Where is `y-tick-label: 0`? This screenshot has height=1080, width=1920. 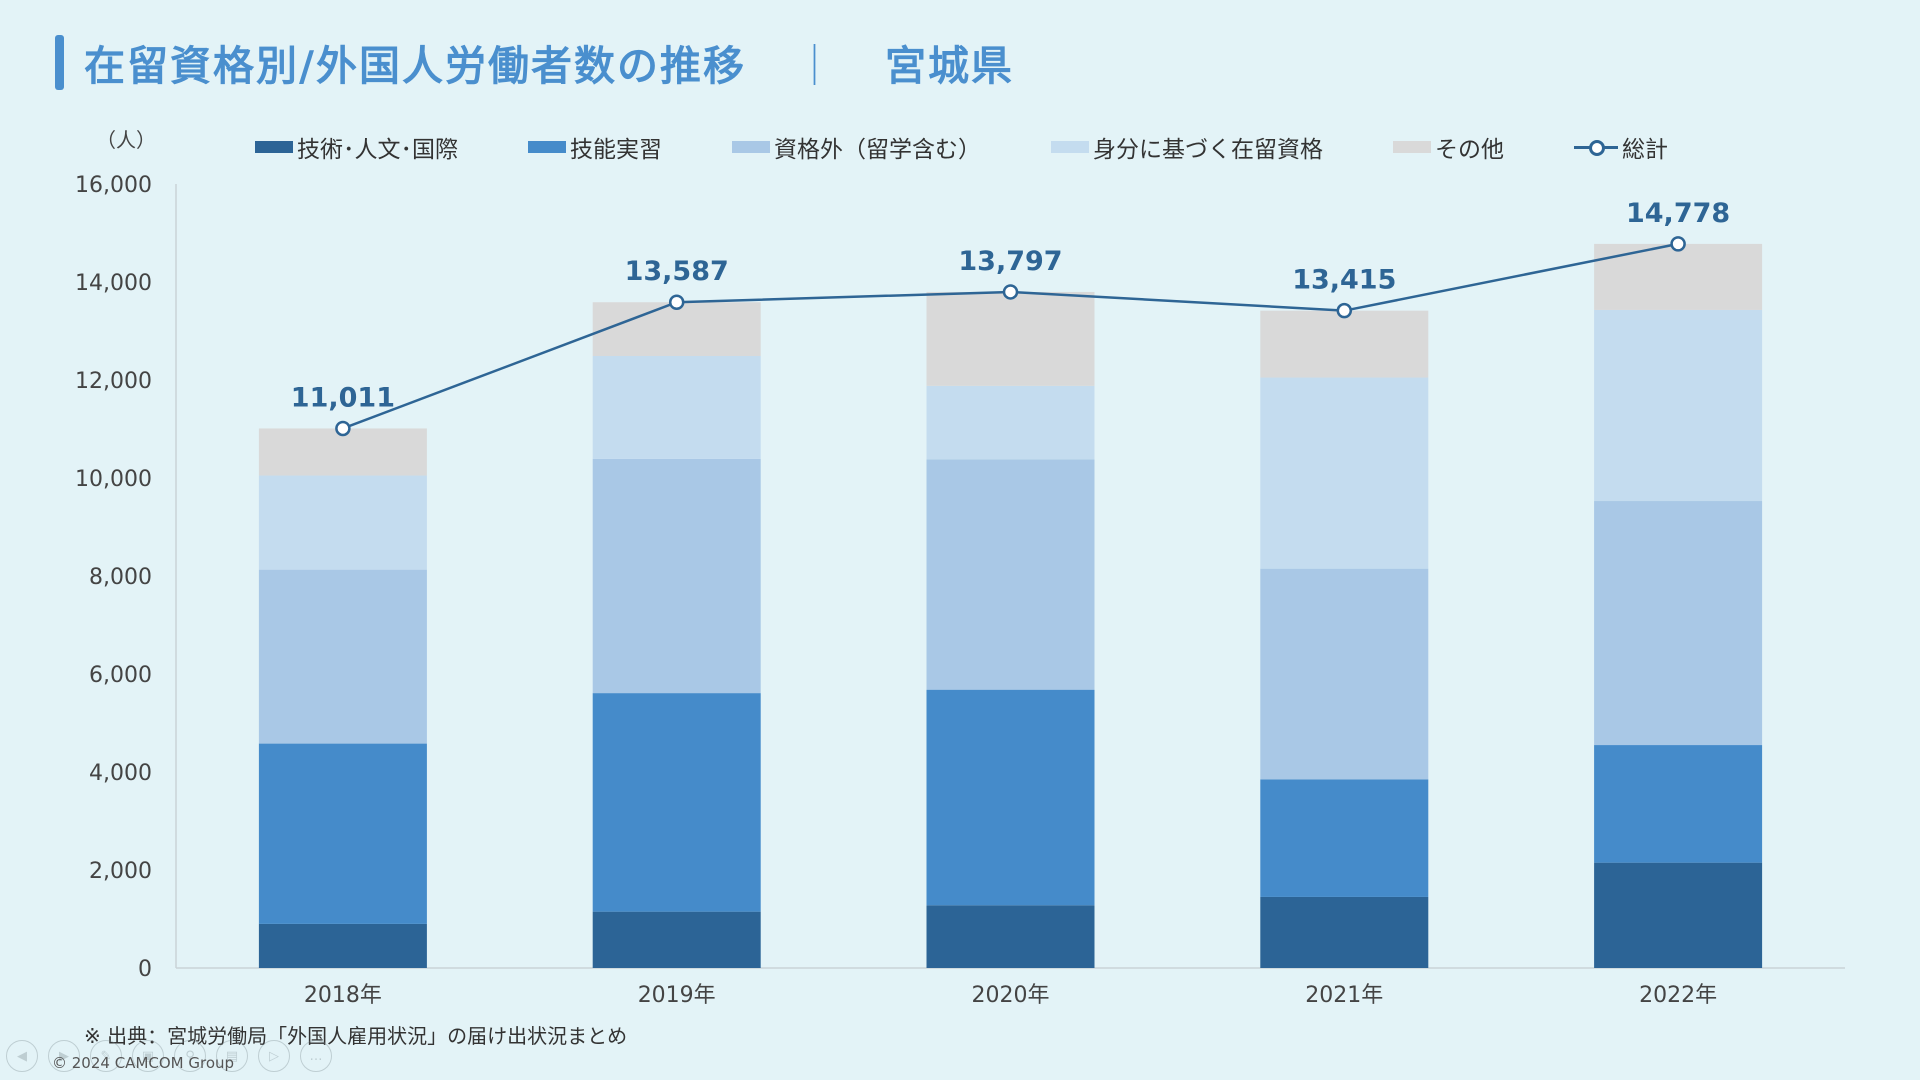 y-tick-label: 0 is located at coordinates (145, 969).